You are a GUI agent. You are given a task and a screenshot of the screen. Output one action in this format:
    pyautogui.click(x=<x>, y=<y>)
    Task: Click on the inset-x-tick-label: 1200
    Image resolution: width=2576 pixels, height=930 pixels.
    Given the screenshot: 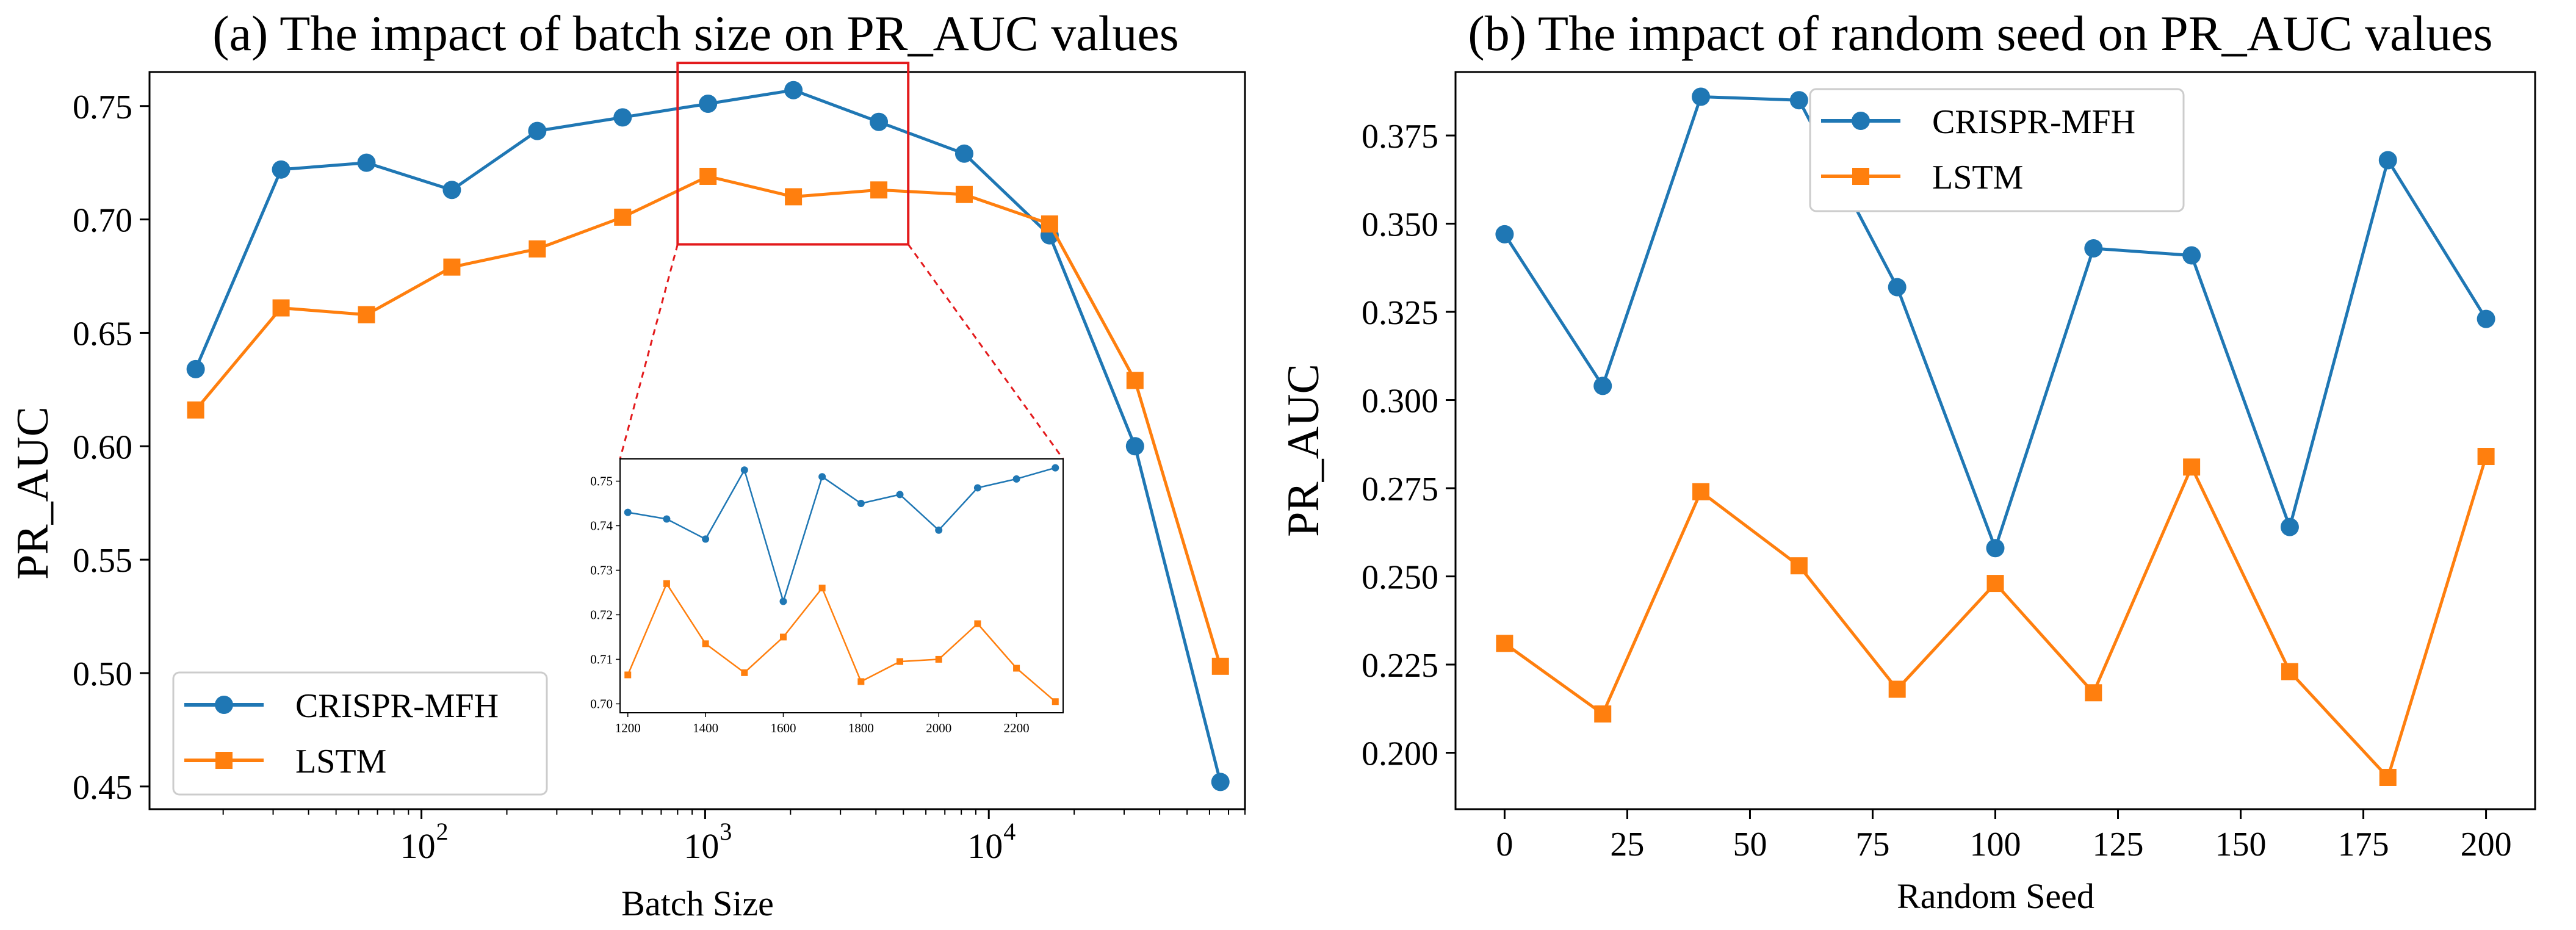 What is the action you would take?
    pyautogui.click(x=628, y=728)
    